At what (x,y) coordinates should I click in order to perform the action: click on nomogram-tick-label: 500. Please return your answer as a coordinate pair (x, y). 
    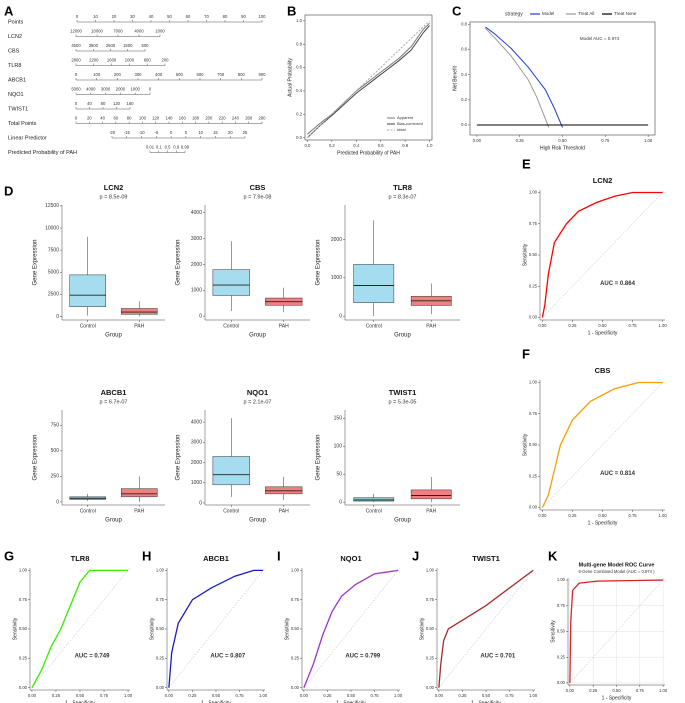
    Looking at the image, I should click on (146, 45).